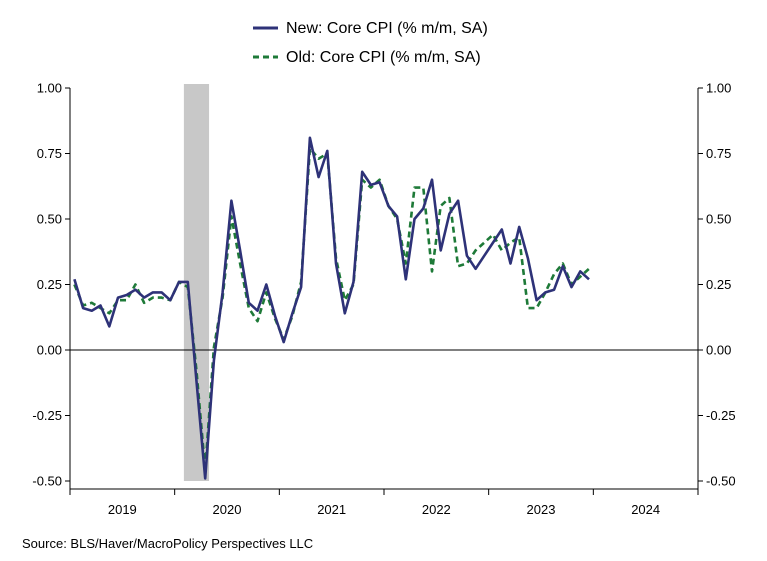  What do you see at coordinates (49, 88) in the screenshot?
I see `y-tick-label-left: 1.00` at bounding box center [49, 88].